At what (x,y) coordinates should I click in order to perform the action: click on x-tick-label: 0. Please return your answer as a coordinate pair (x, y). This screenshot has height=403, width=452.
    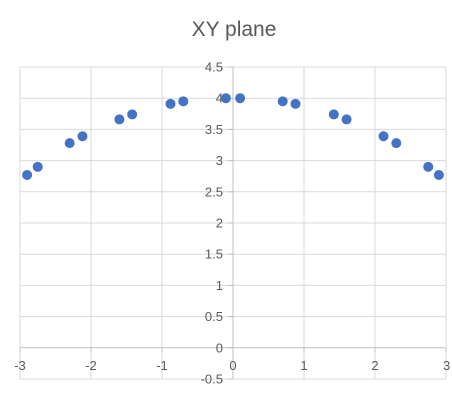
    Looking at the image, I should click on (232, 365).